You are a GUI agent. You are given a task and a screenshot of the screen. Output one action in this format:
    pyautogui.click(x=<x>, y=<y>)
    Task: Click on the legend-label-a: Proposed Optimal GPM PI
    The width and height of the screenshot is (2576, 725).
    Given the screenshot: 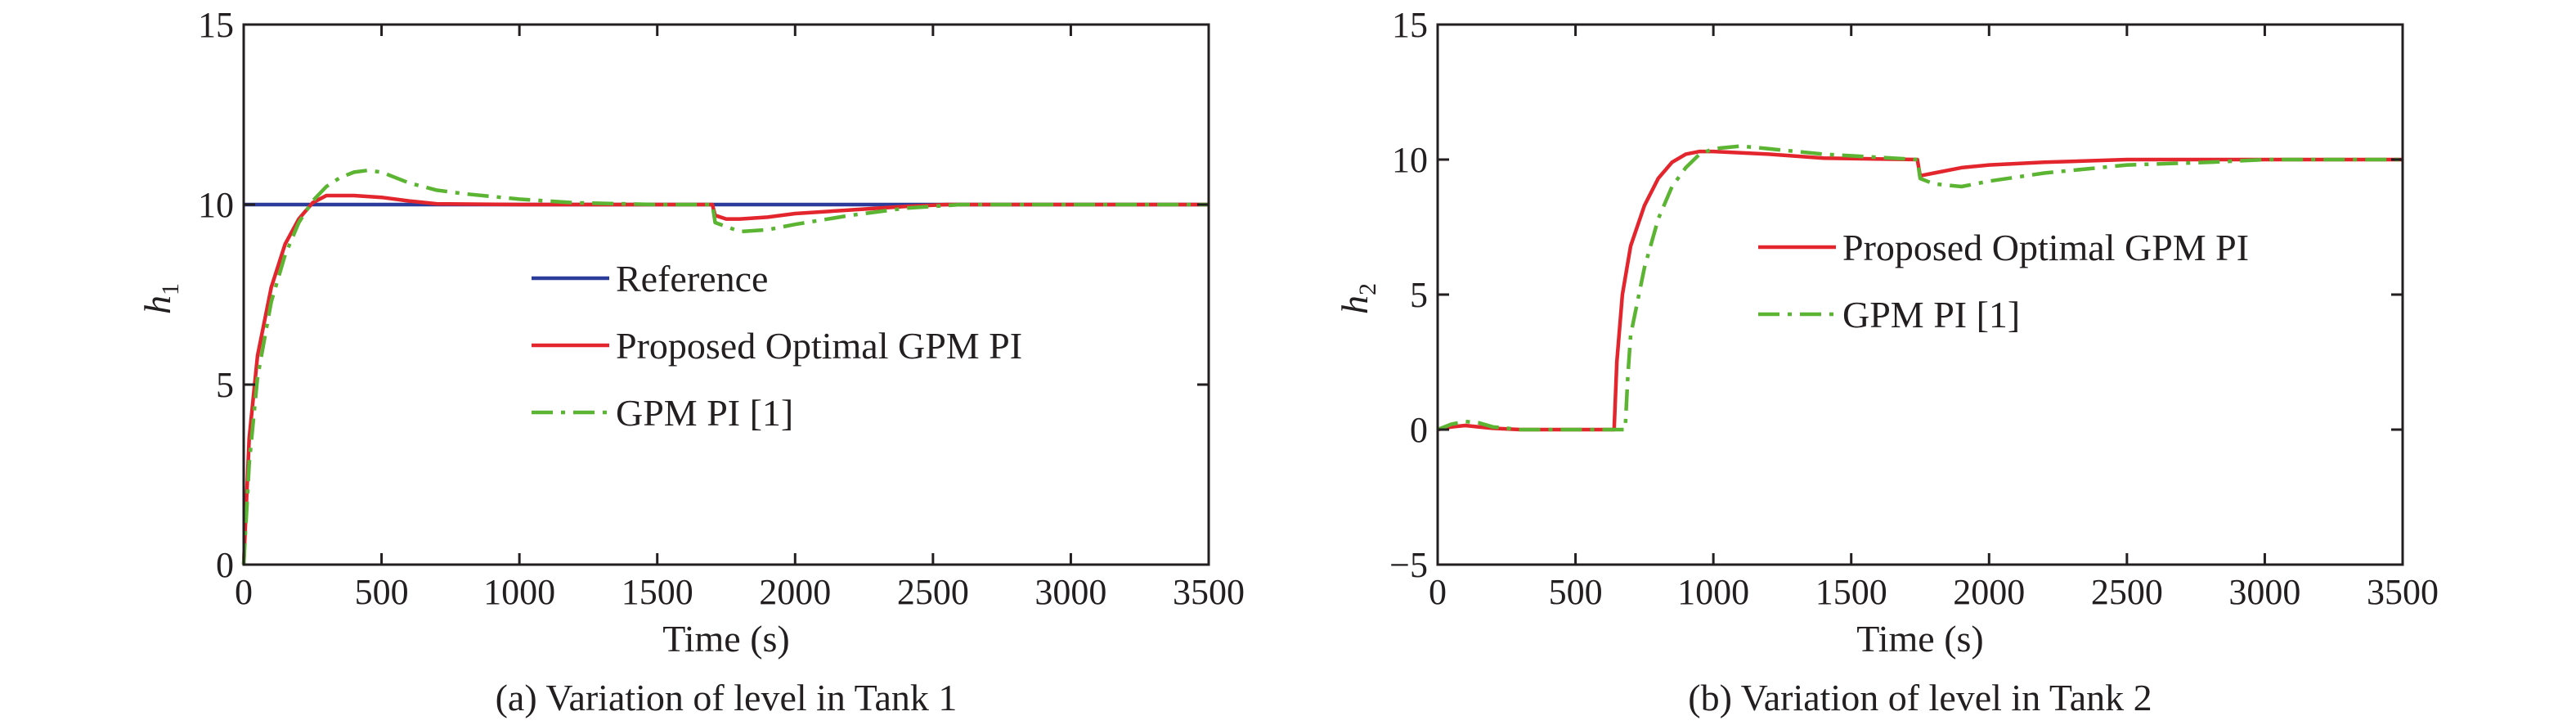 What is the action you would take?
    pyautogui.click(x=819, y=346)
    